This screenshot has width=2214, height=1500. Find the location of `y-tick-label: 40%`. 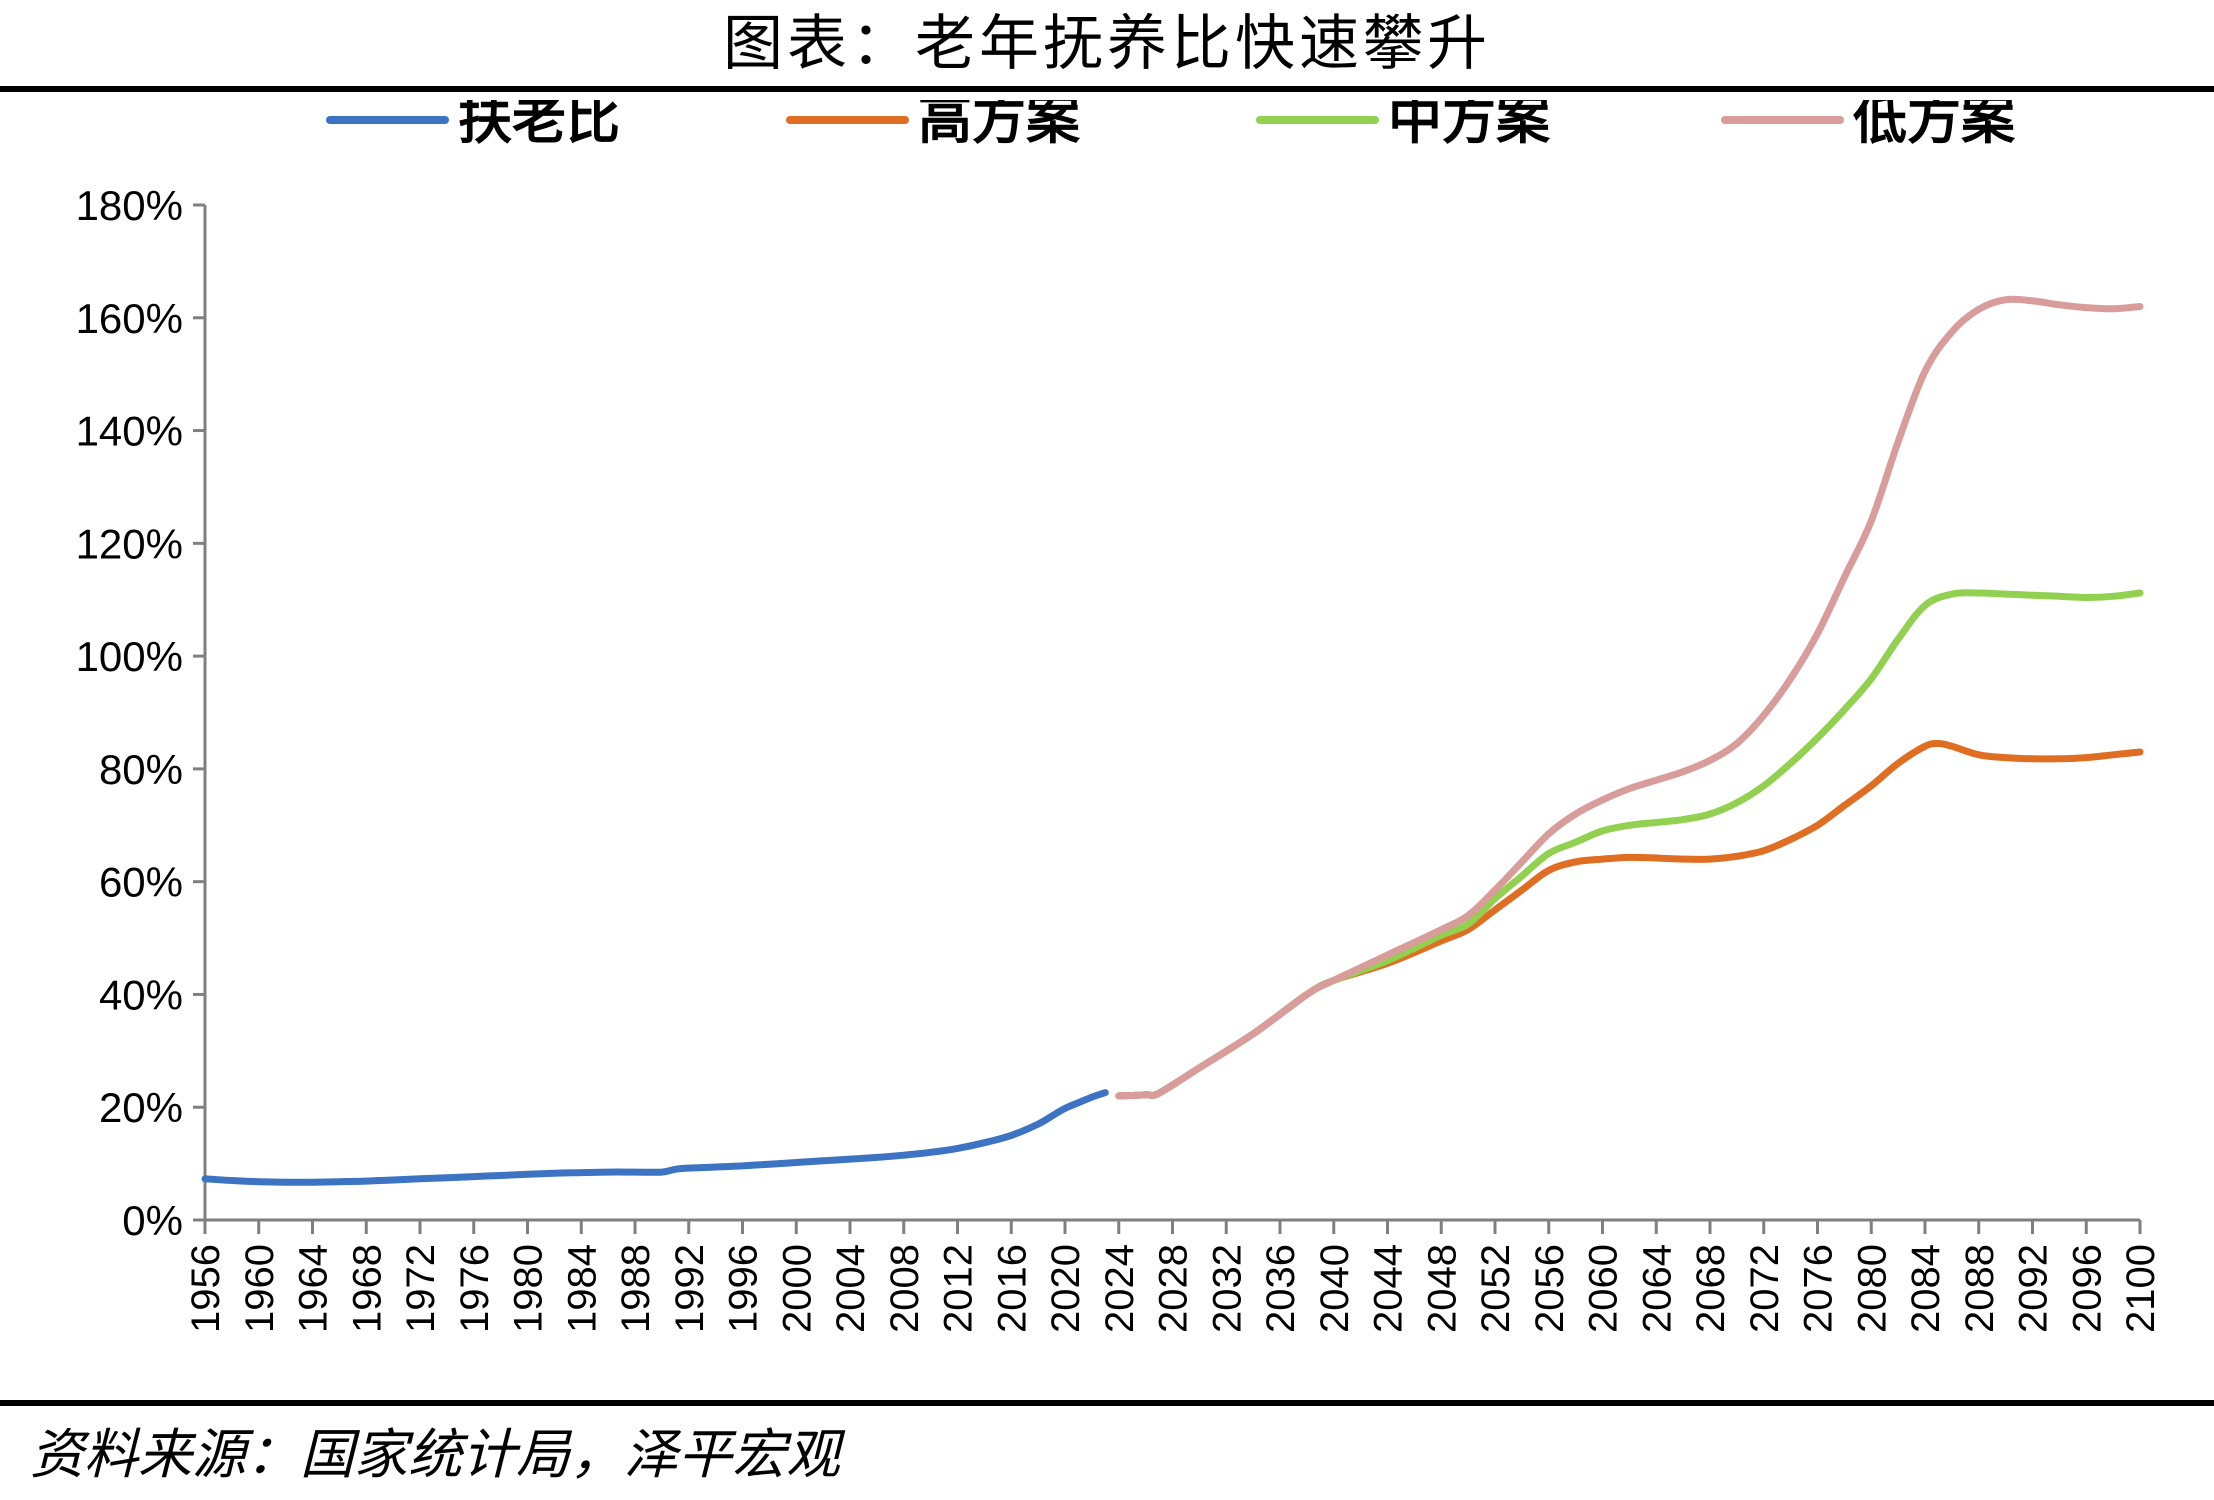

y-tick-label: 40% is located at coordinates (141, 994).